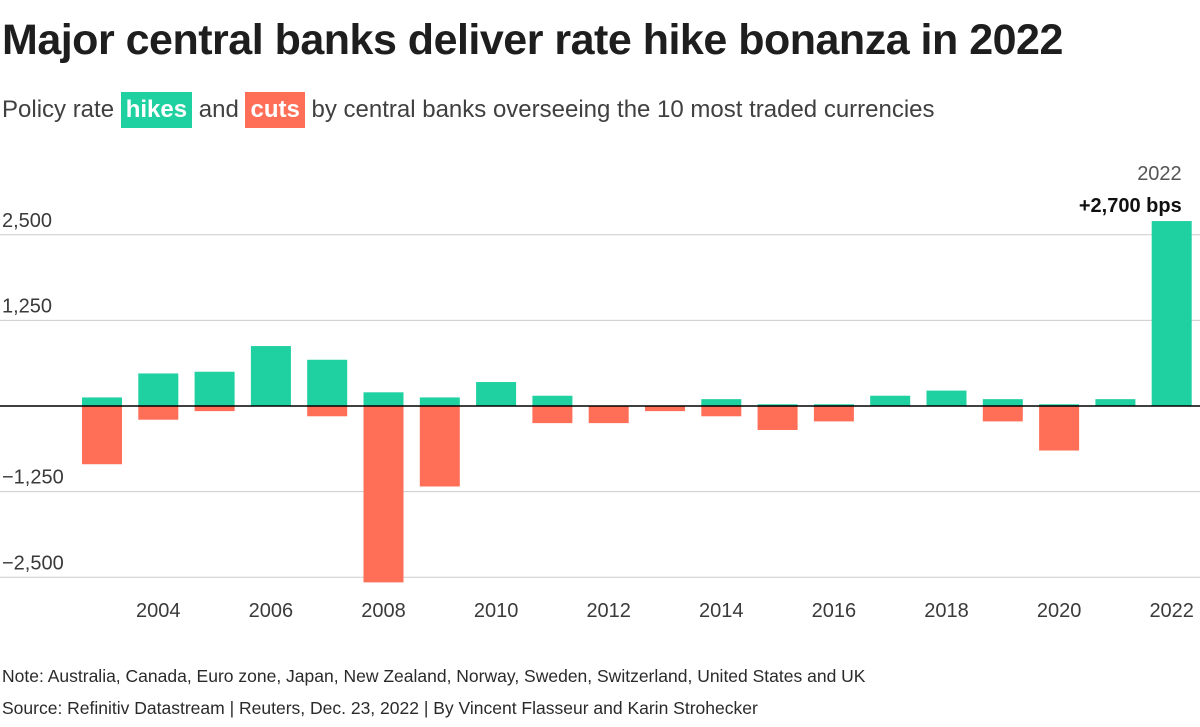  I want to click on hike-bar-2016, so click(833, 405).